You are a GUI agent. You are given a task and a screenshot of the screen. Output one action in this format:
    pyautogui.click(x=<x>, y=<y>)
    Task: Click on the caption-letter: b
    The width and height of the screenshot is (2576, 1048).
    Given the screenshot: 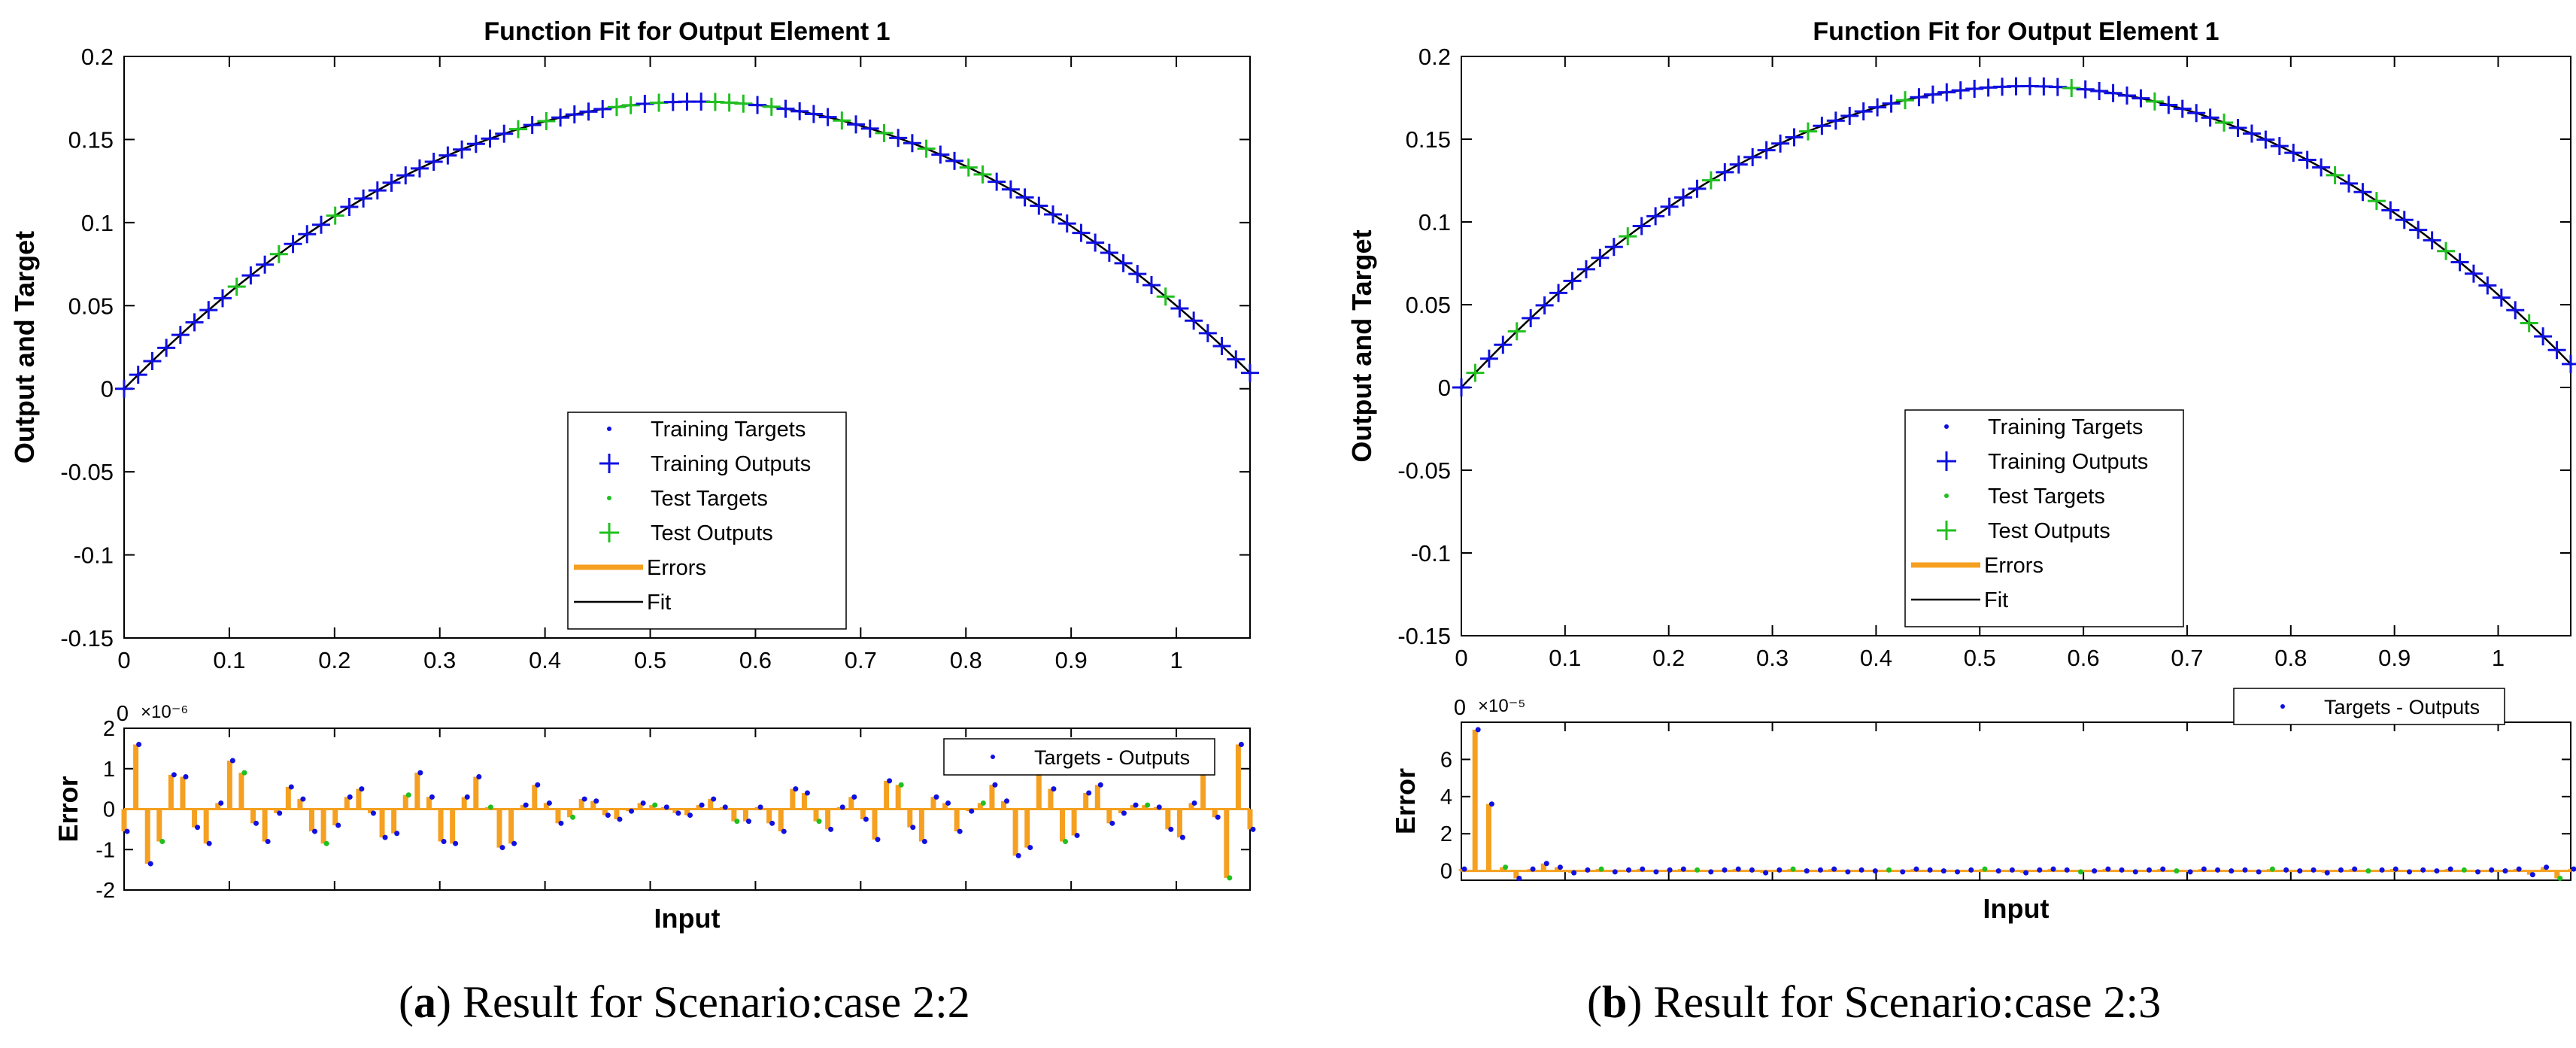 What is the action you would take?
    pyautogui.click(x=1614, y=1002)
    